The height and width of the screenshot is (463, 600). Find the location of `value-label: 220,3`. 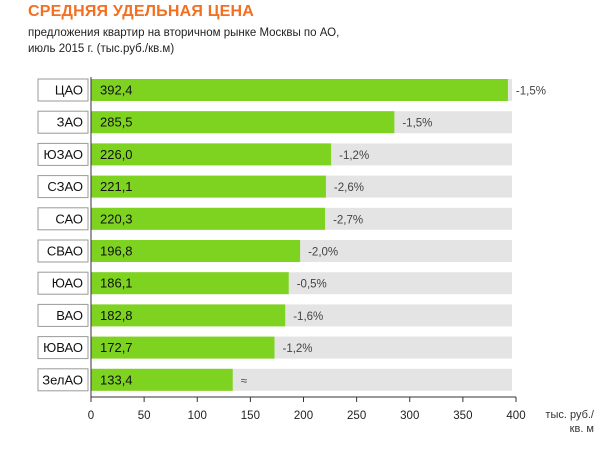

value-label: 220,3 is located at coordinates (116, 218).